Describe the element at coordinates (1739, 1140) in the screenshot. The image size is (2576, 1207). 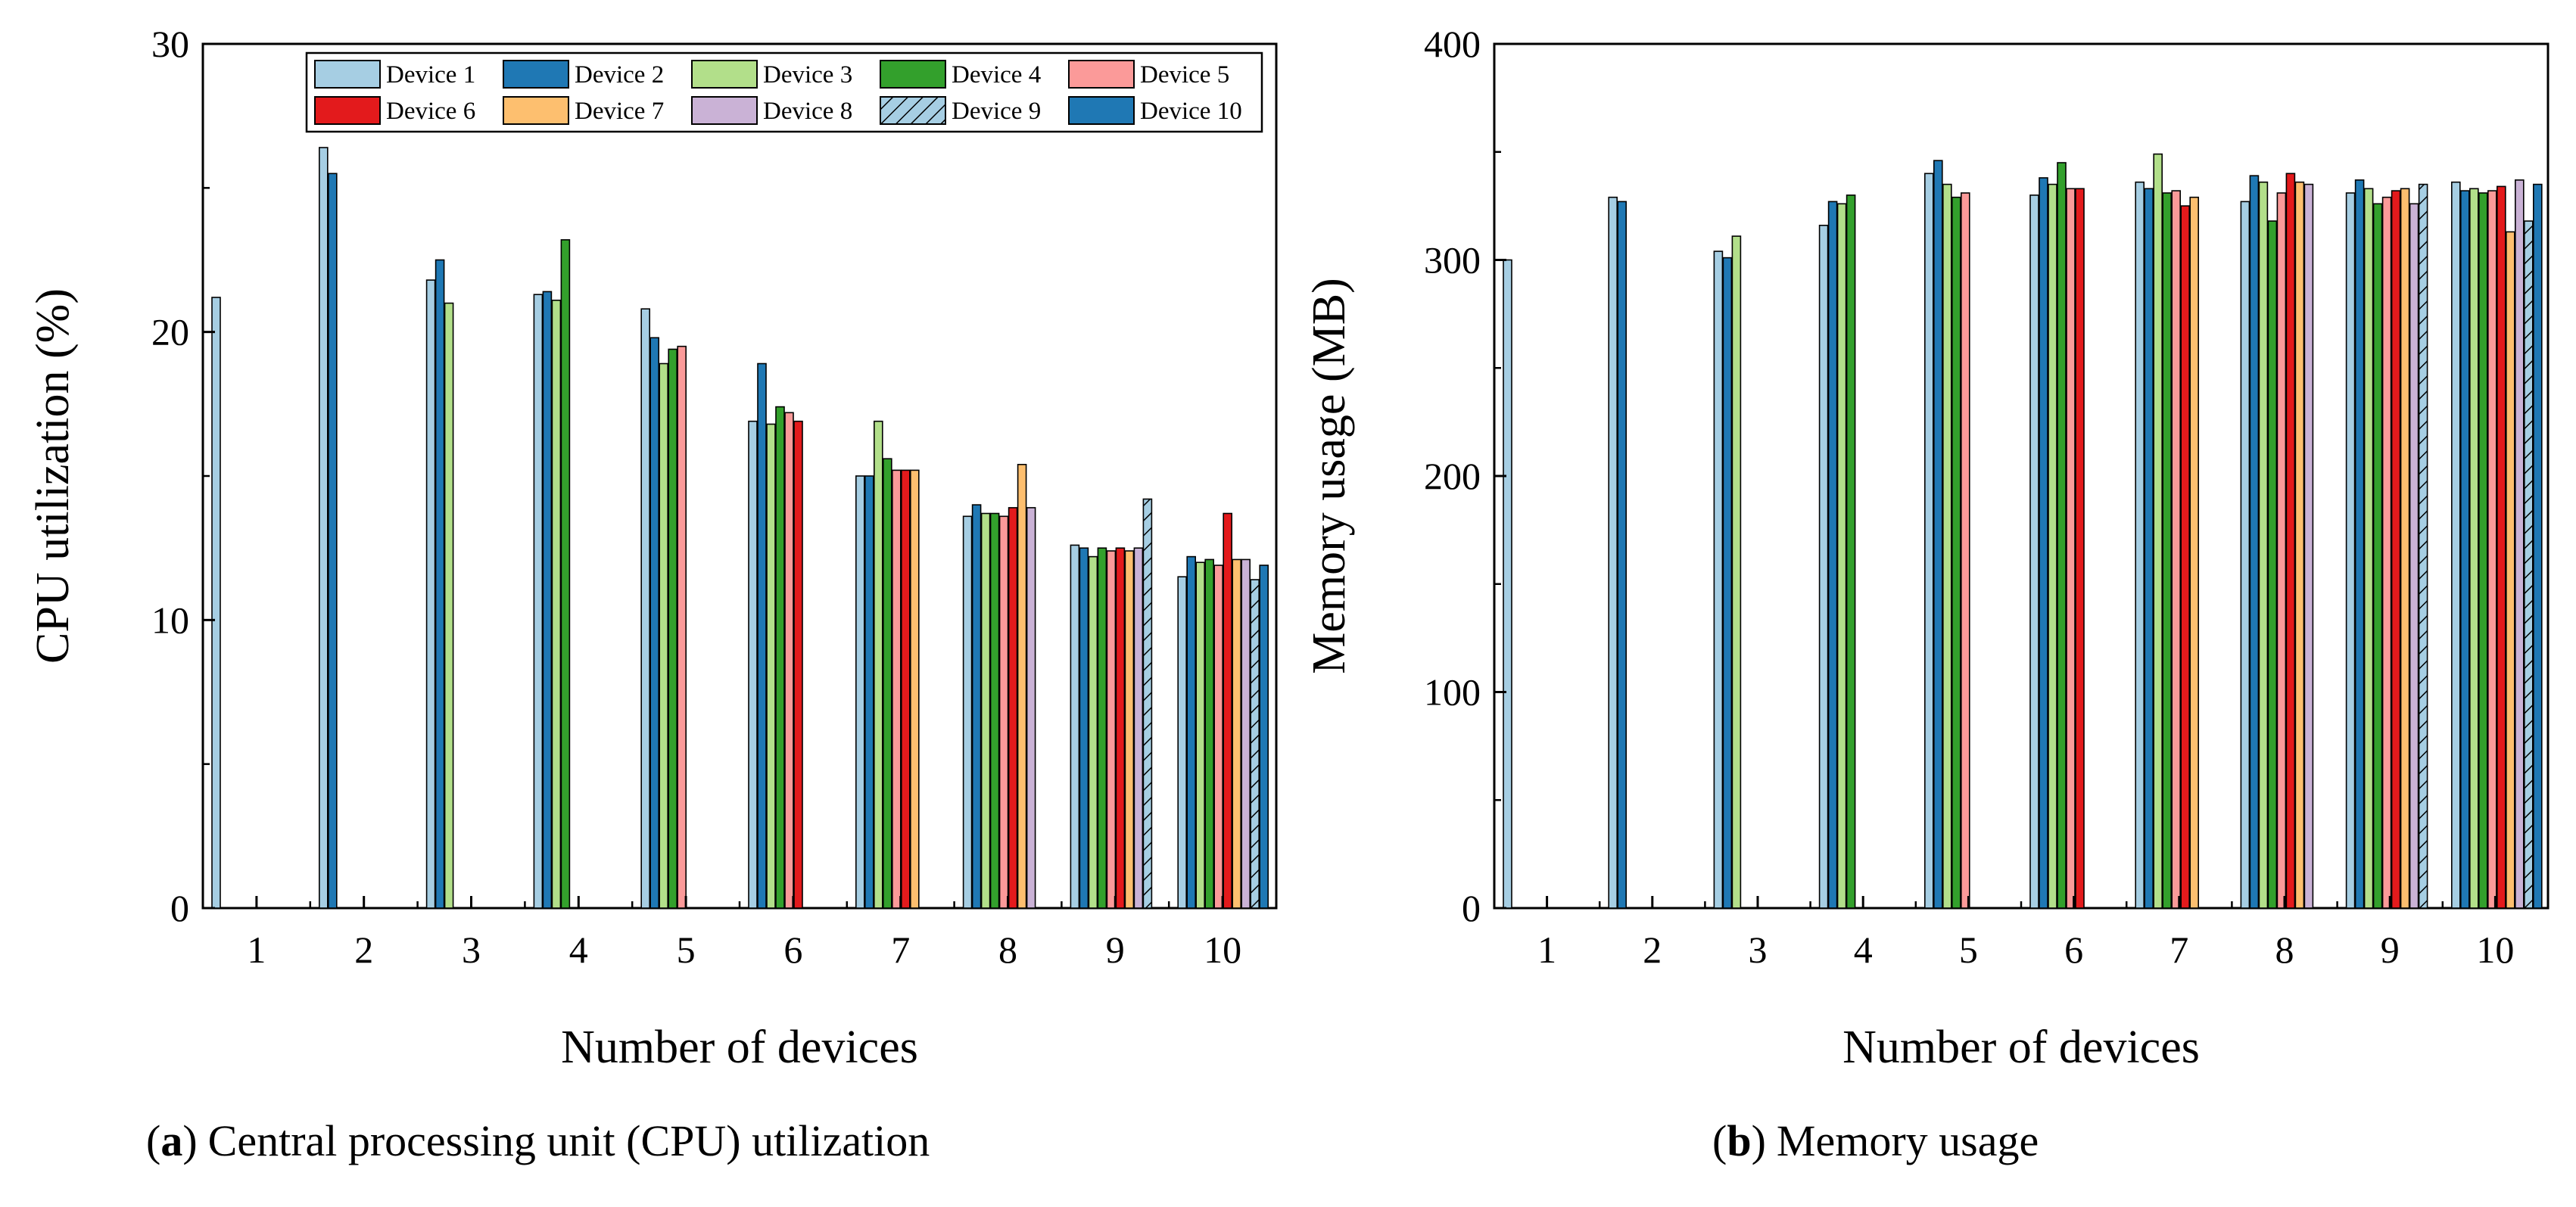
I see `memory-caption-letter: b` at that location.